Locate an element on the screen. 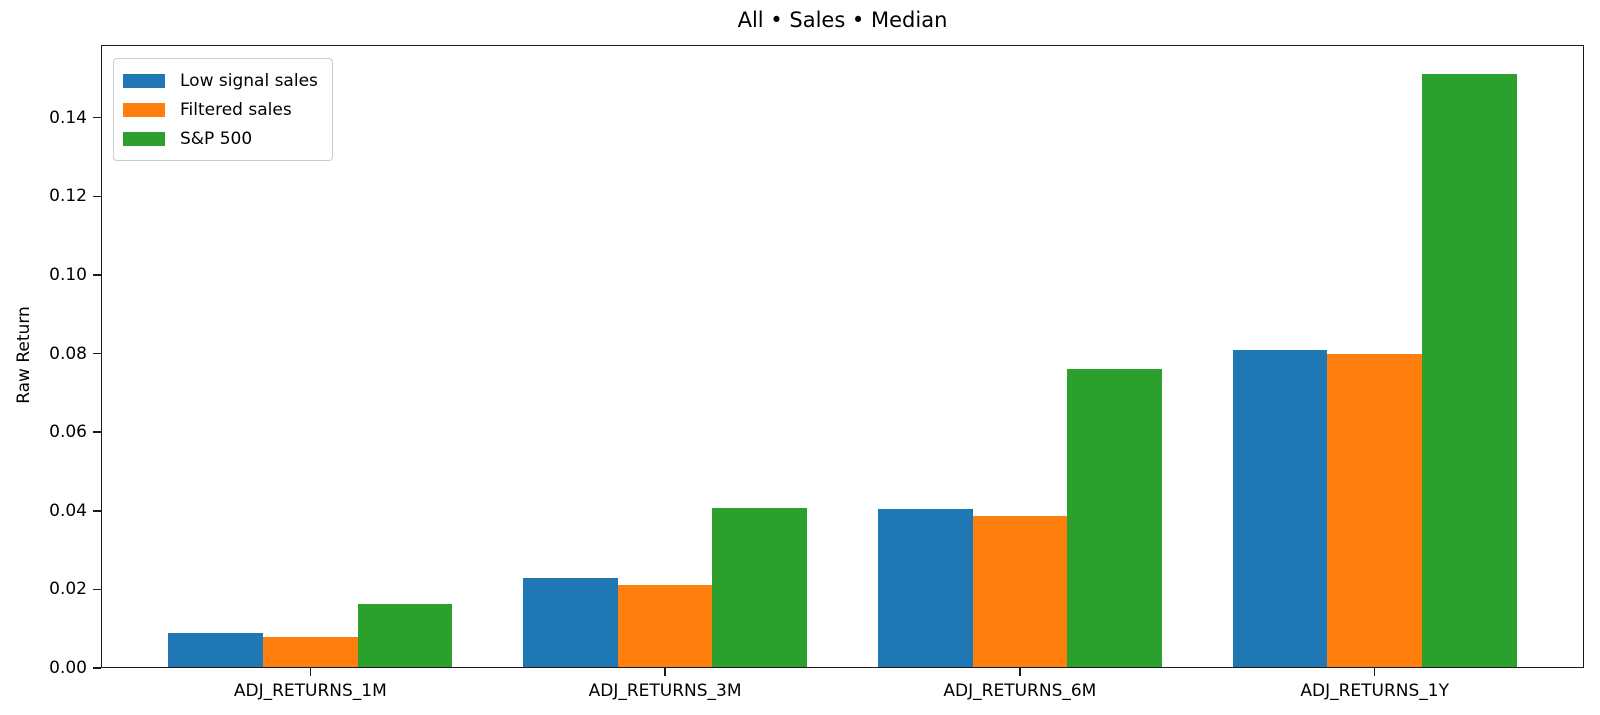  legend-item: S&P 500 is located at coordinates (220, 138).